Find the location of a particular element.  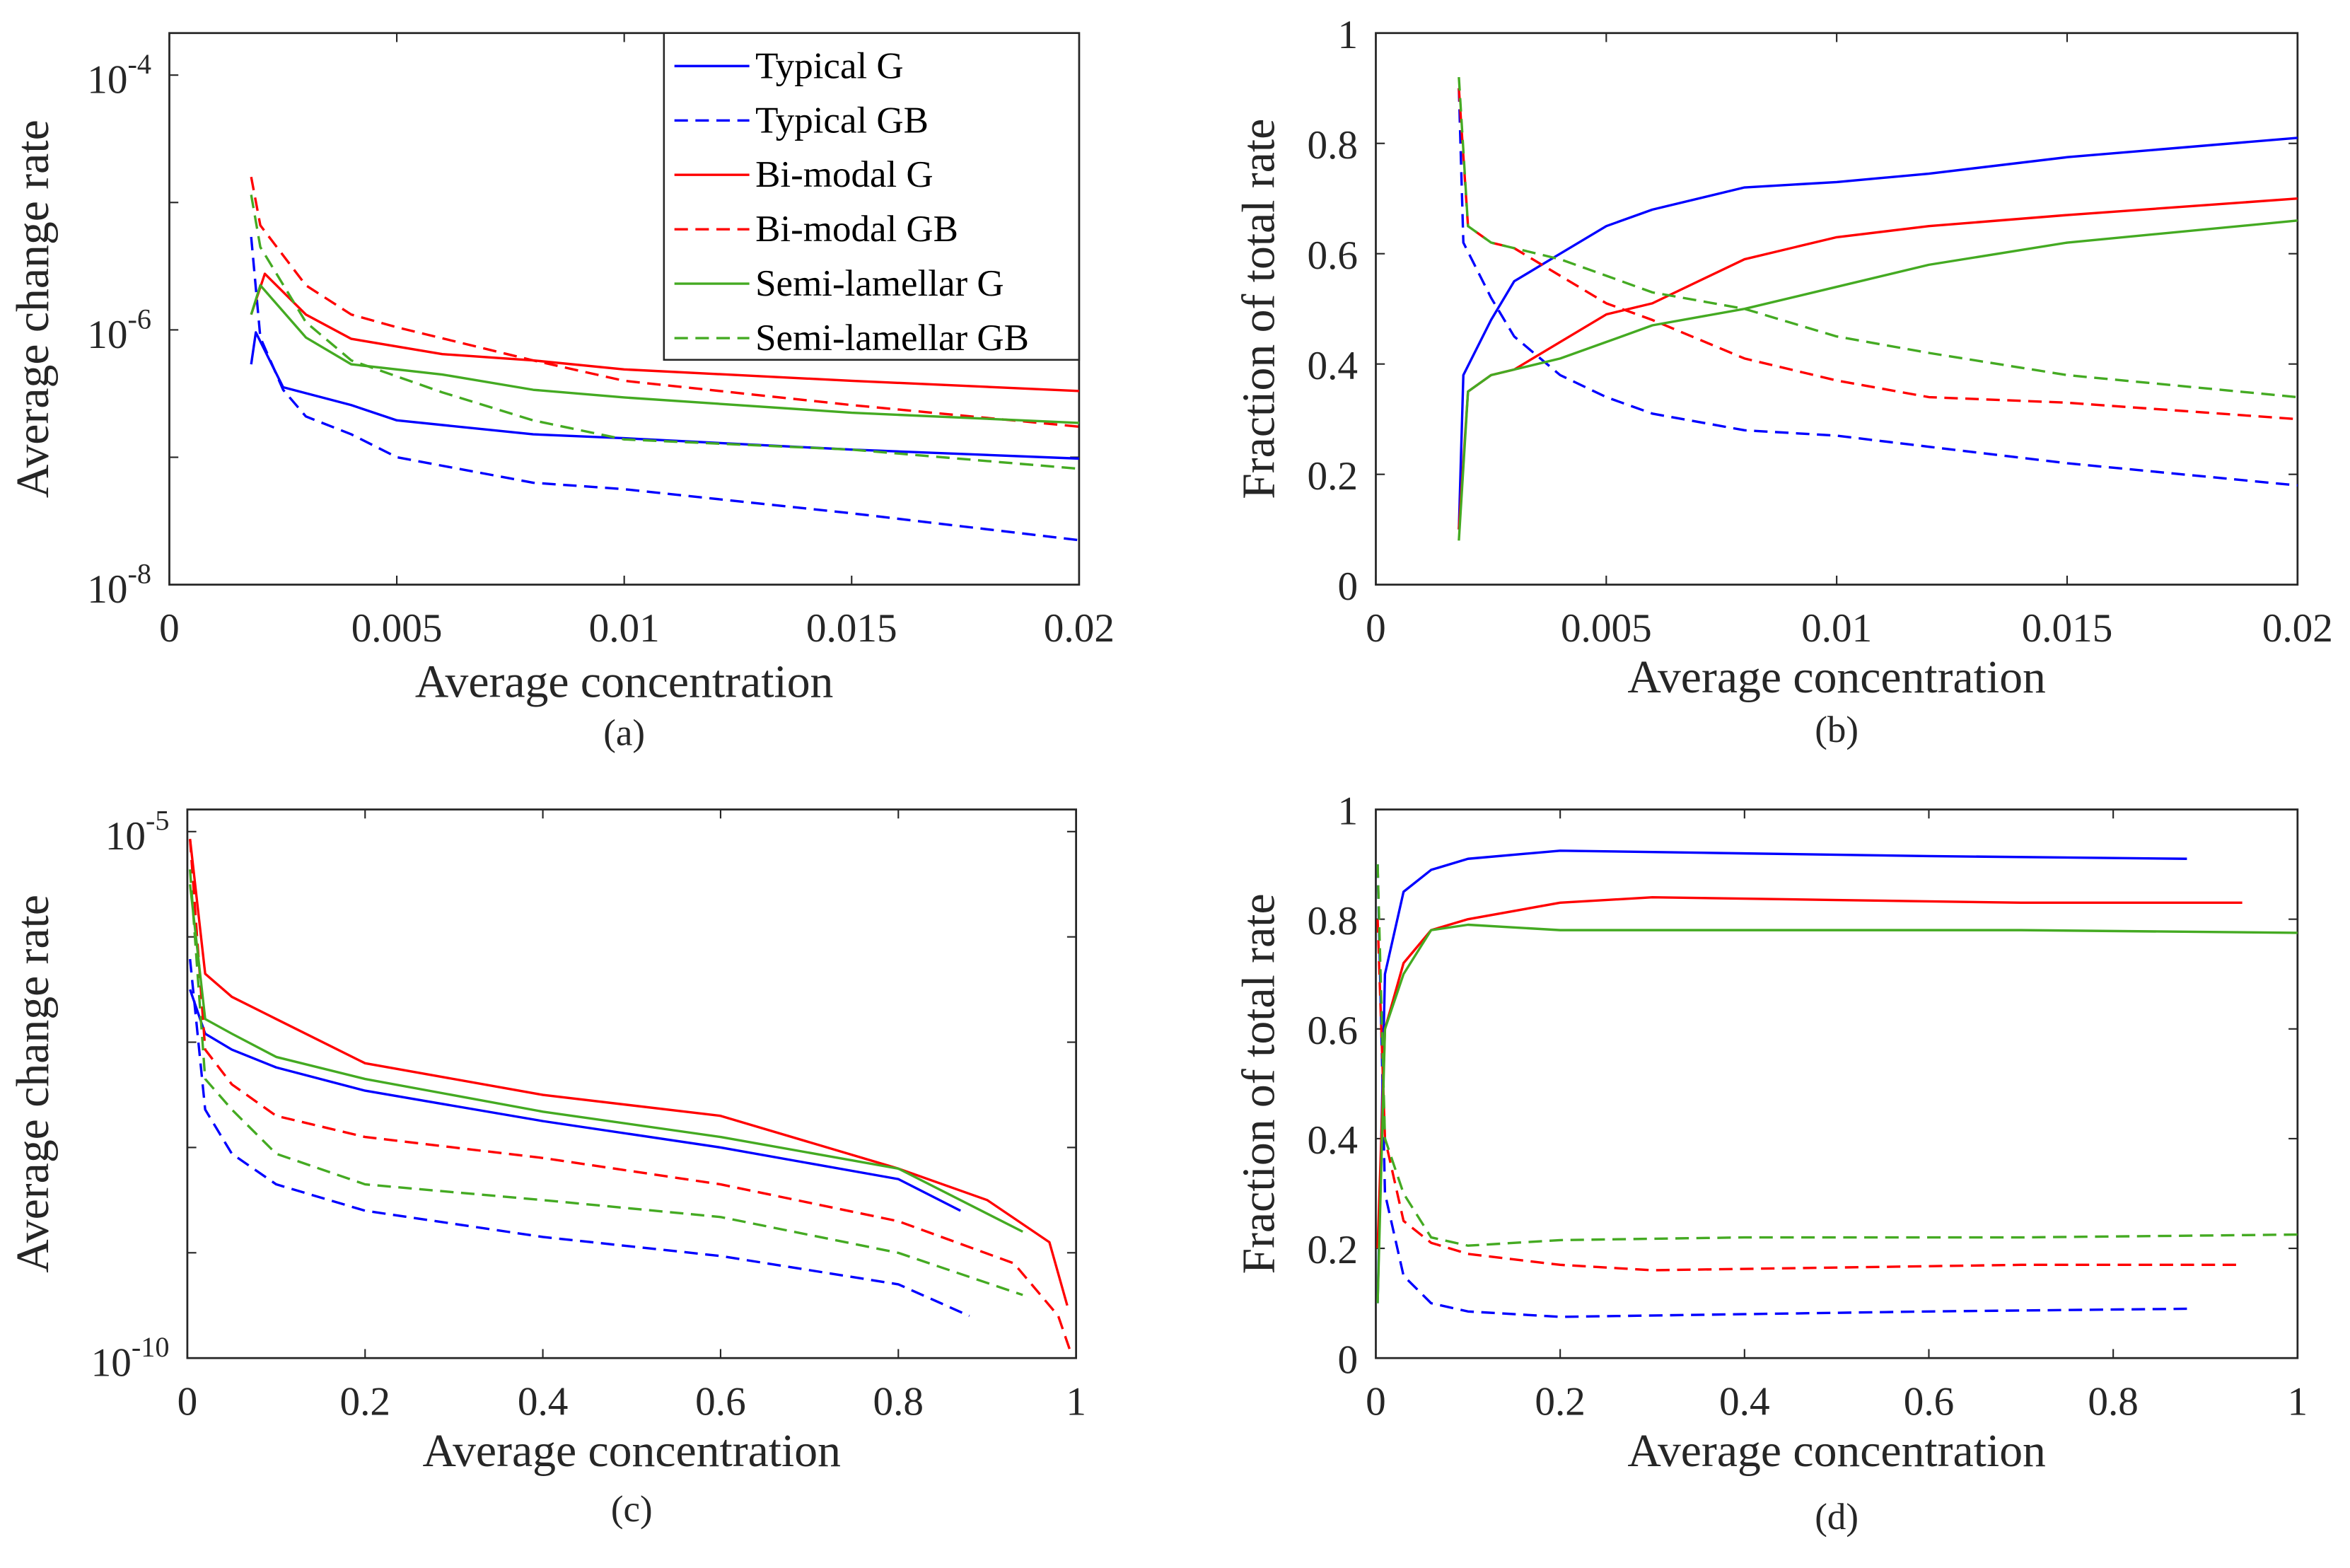

panel-caption: (a) is located at coordinates (624, 732).